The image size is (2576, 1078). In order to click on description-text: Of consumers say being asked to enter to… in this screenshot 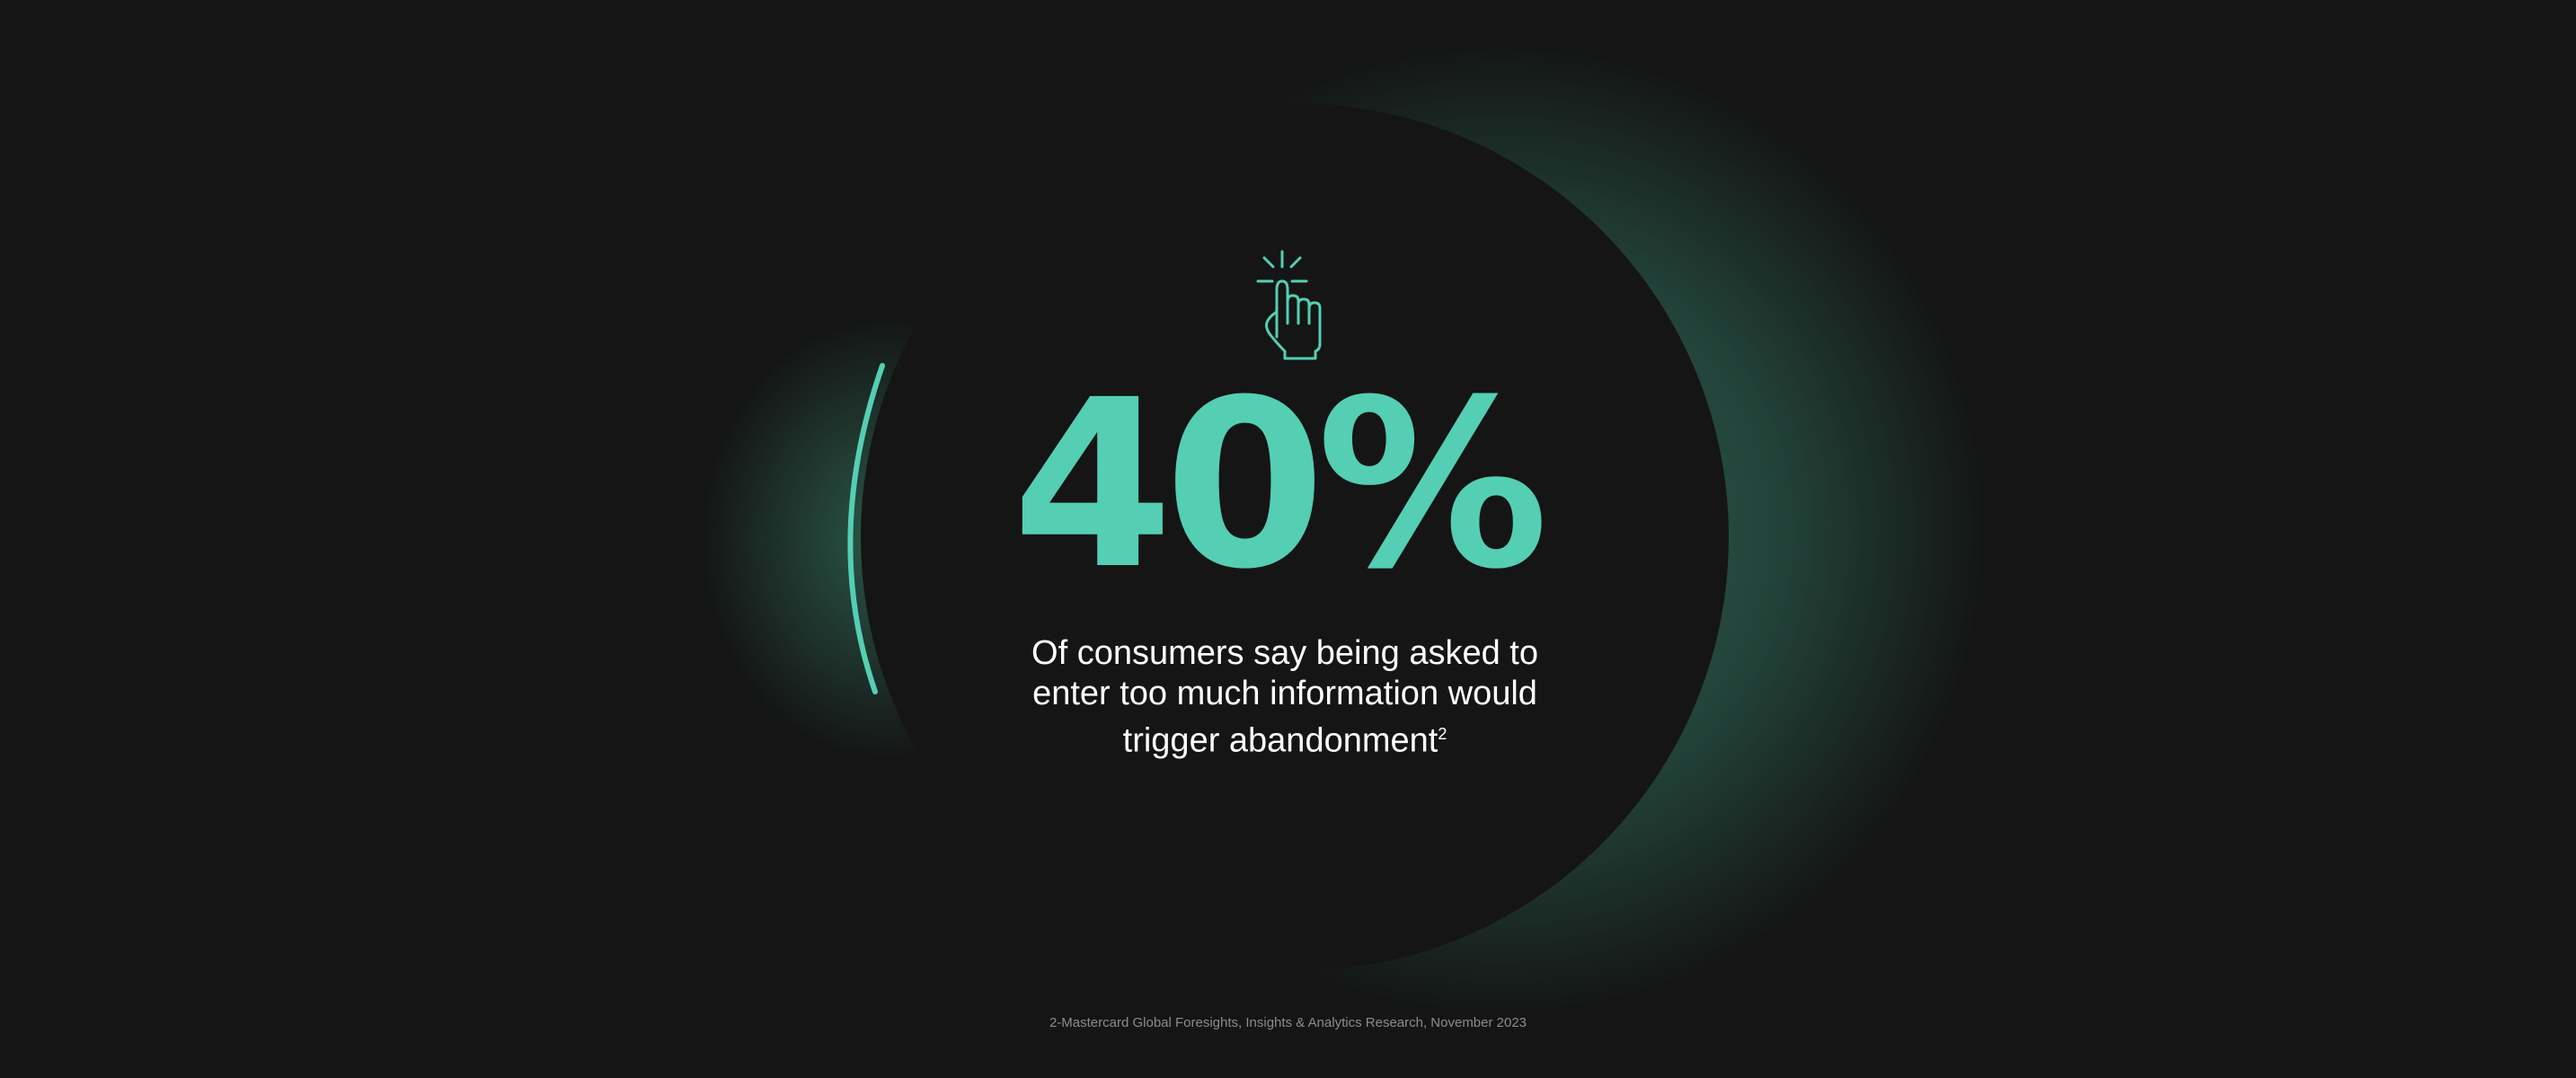, I will do `click(1284, 697)`.